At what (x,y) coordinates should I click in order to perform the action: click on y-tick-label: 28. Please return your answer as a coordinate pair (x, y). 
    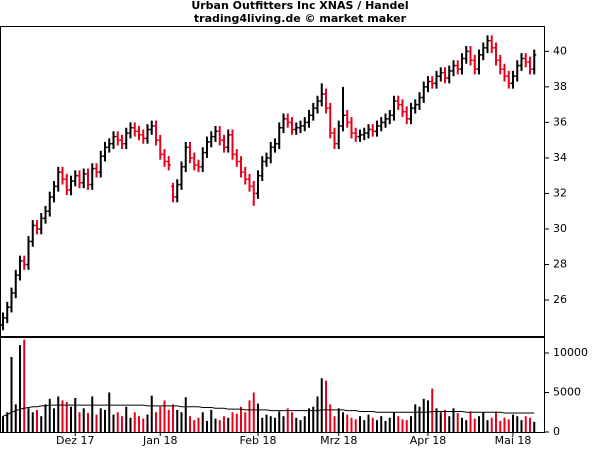
    Looking at the image, I should click on (560, 264).